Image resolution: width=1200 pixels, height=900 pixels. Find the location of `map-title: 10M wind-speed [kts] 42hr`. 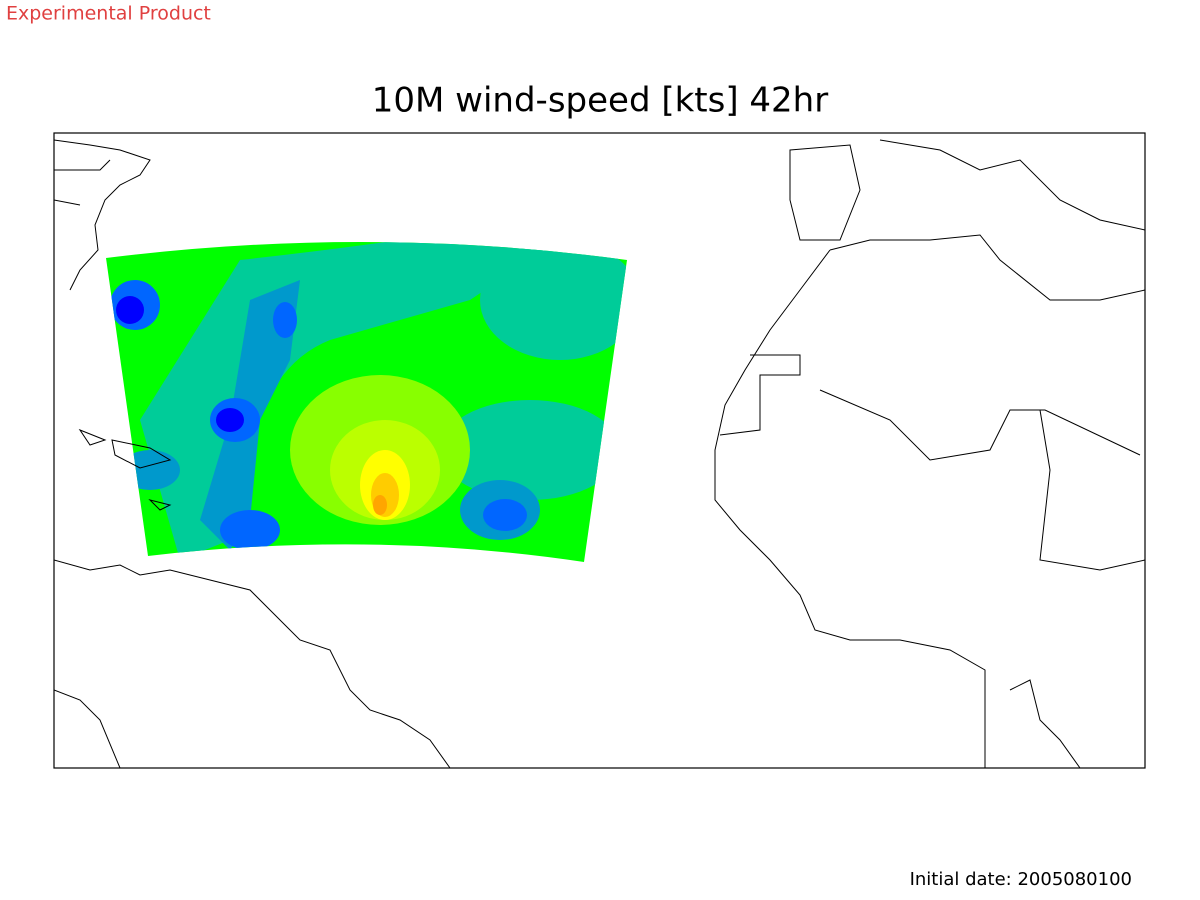

map-title: 10M wind-speed [kts] 42hr is located at coordinates (600, 101).